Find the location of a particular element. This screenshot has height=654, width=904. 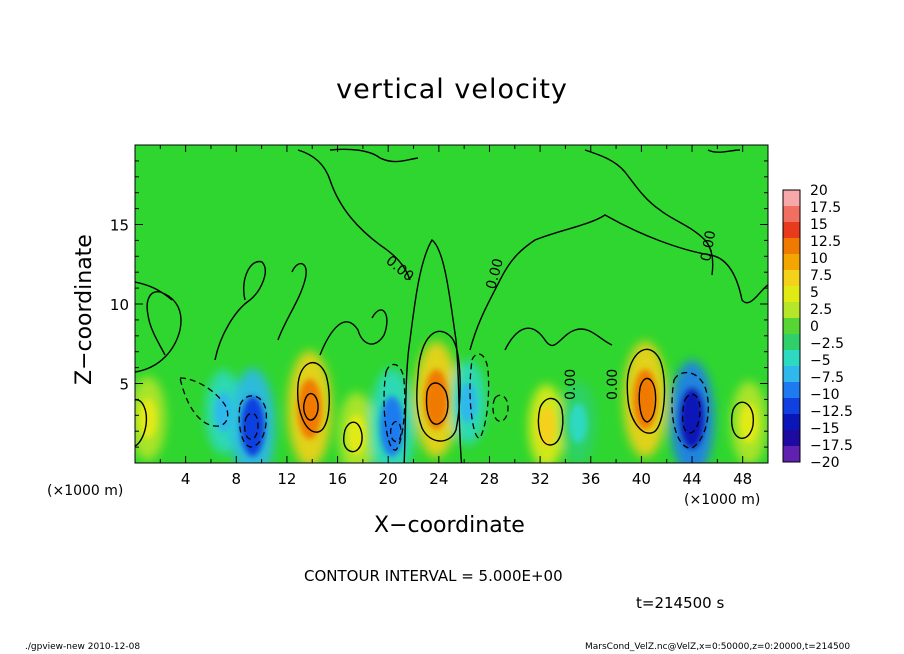

contour-plus5-d is located at coordinates (550, 421).